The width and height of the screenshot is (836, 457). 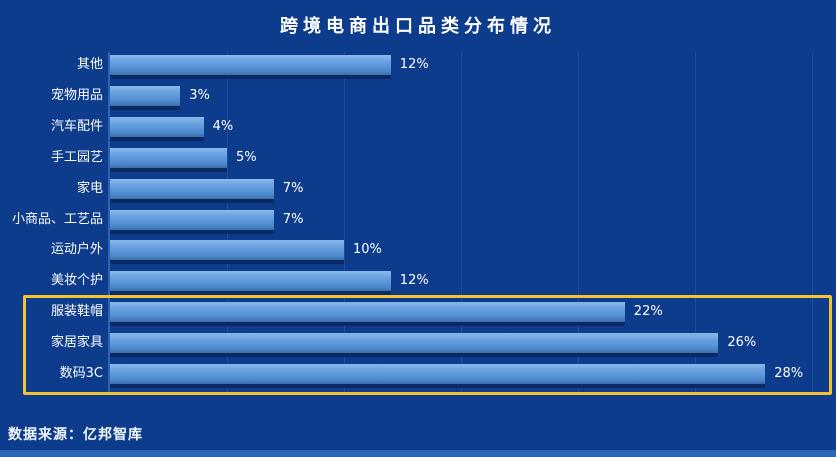 I want to click on category-label: 服装鞋帽, so click(x=76, y=312).